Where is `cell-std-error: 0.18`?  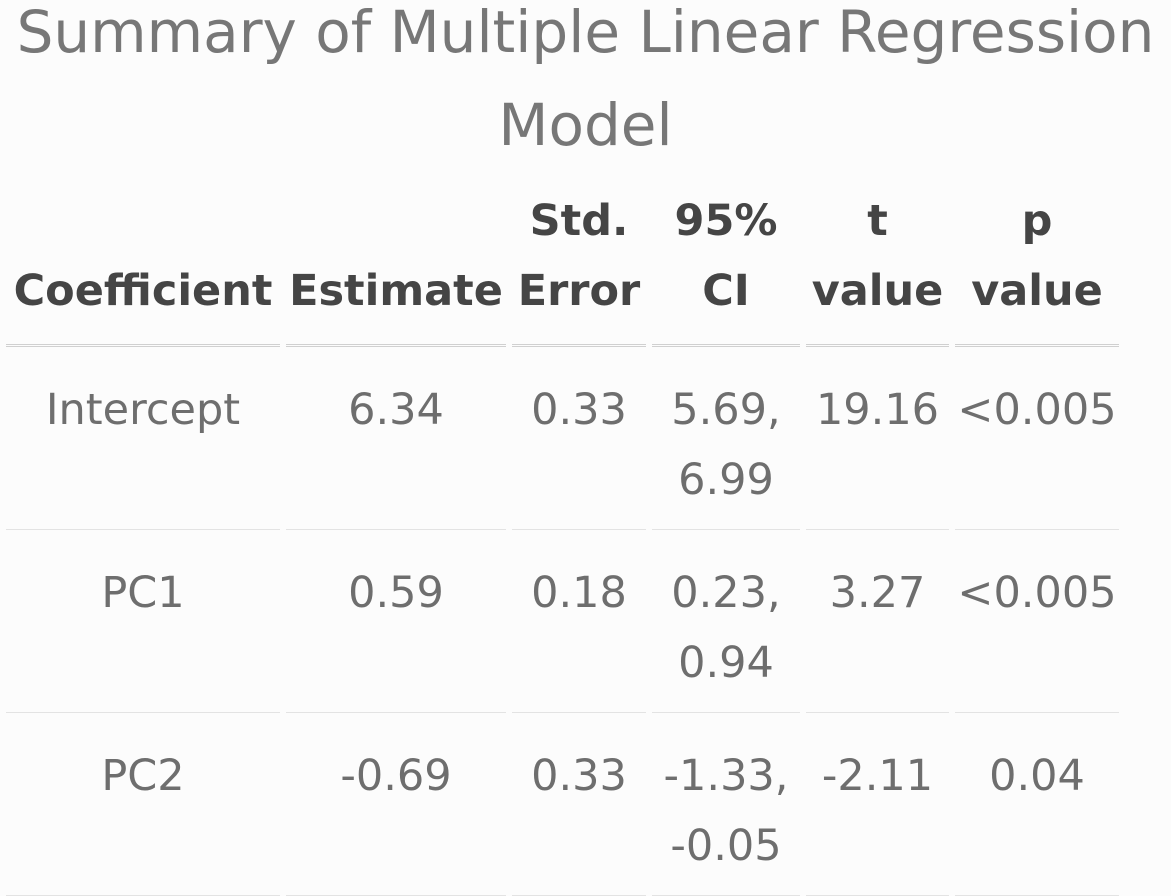
cell-std-error: 0.18 is located at coordinates (579, 621).